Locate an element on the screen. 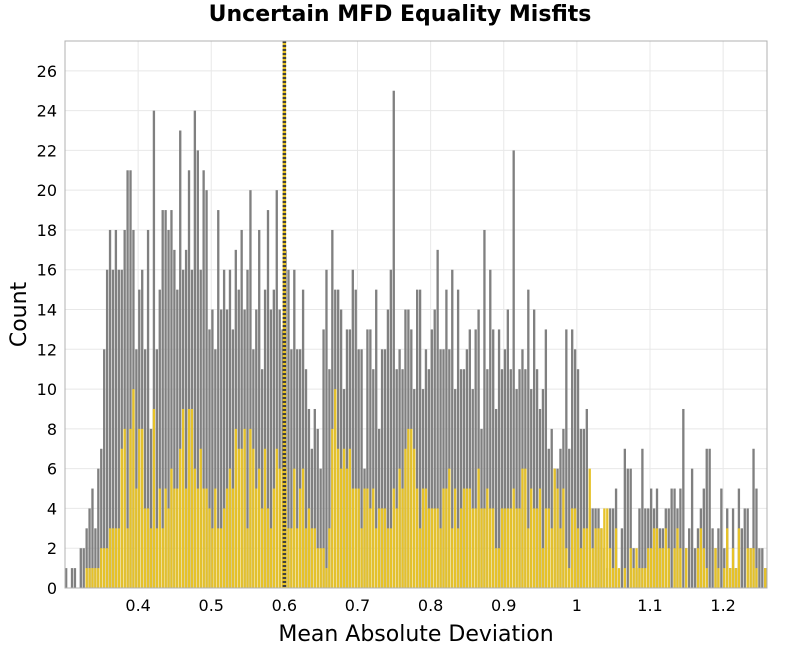 The width and height of the screenshot is (800, 650). y-tick-label: 4 is located at coordinates (52, 508).